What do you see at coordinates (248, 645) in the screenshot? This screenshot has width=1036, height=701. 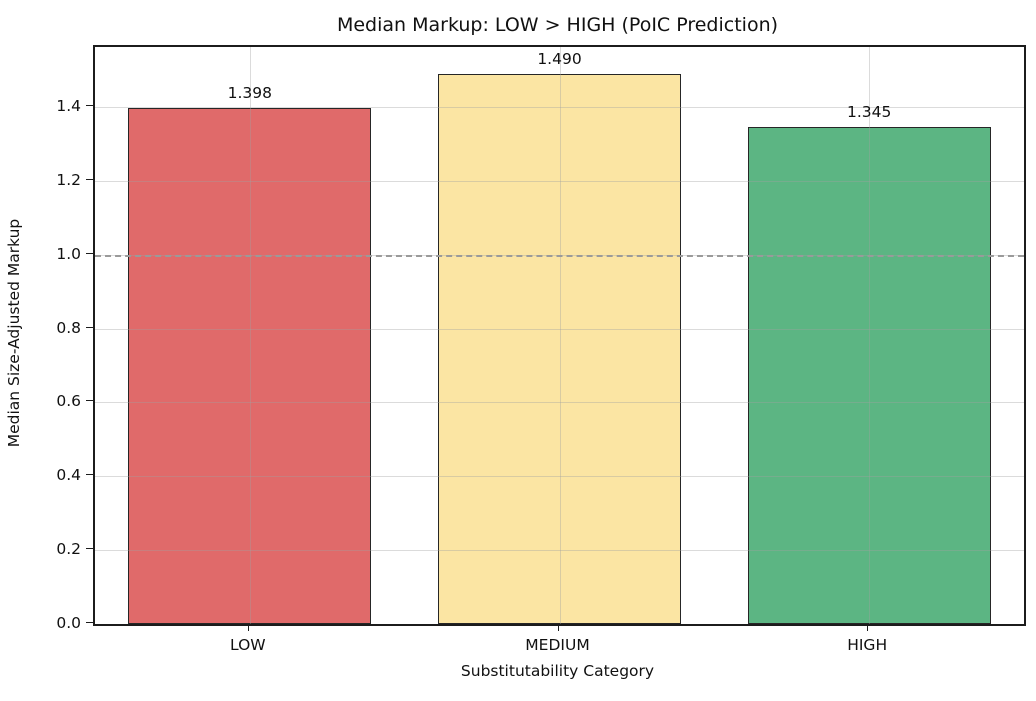 I see `x-tick-label: LOW` at bounding box center [248, 645].